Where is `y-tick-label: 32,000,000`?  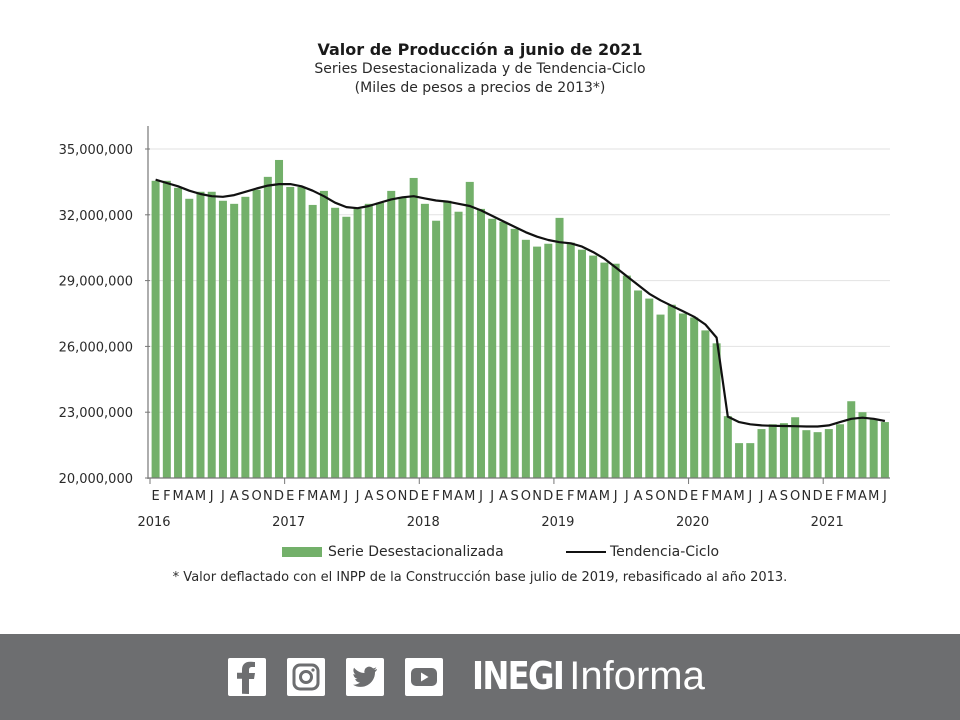 y-tick-label: 32,000,000 is located at coordinates (96, 216).